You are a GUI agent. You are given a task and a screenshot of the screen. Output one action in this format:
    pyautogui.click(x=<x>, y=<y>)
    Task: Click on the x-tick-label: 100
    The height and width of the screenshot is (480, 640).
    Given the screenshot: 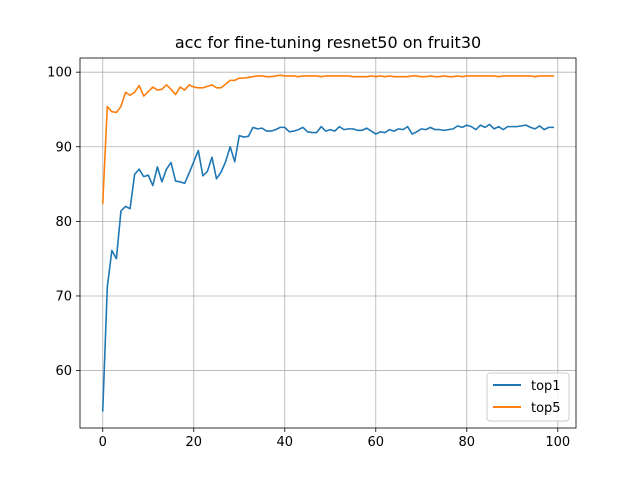 What is the action you would take?
    pyautogui.click(x=557, y=442)
    